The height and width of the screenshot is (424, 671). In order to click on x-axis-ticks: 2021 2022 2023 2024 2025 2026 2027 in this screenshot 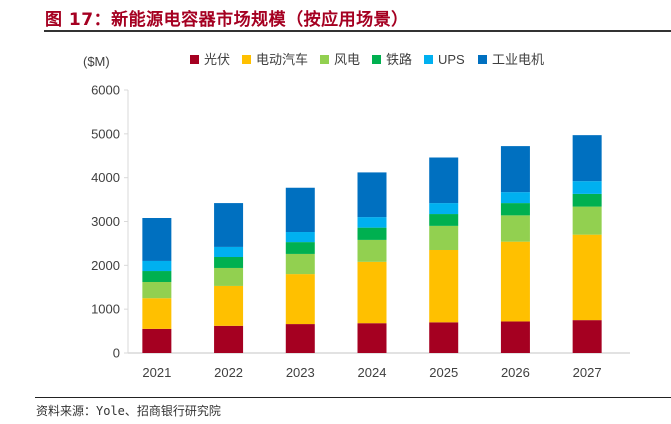, I will do `click(371, 372)`.